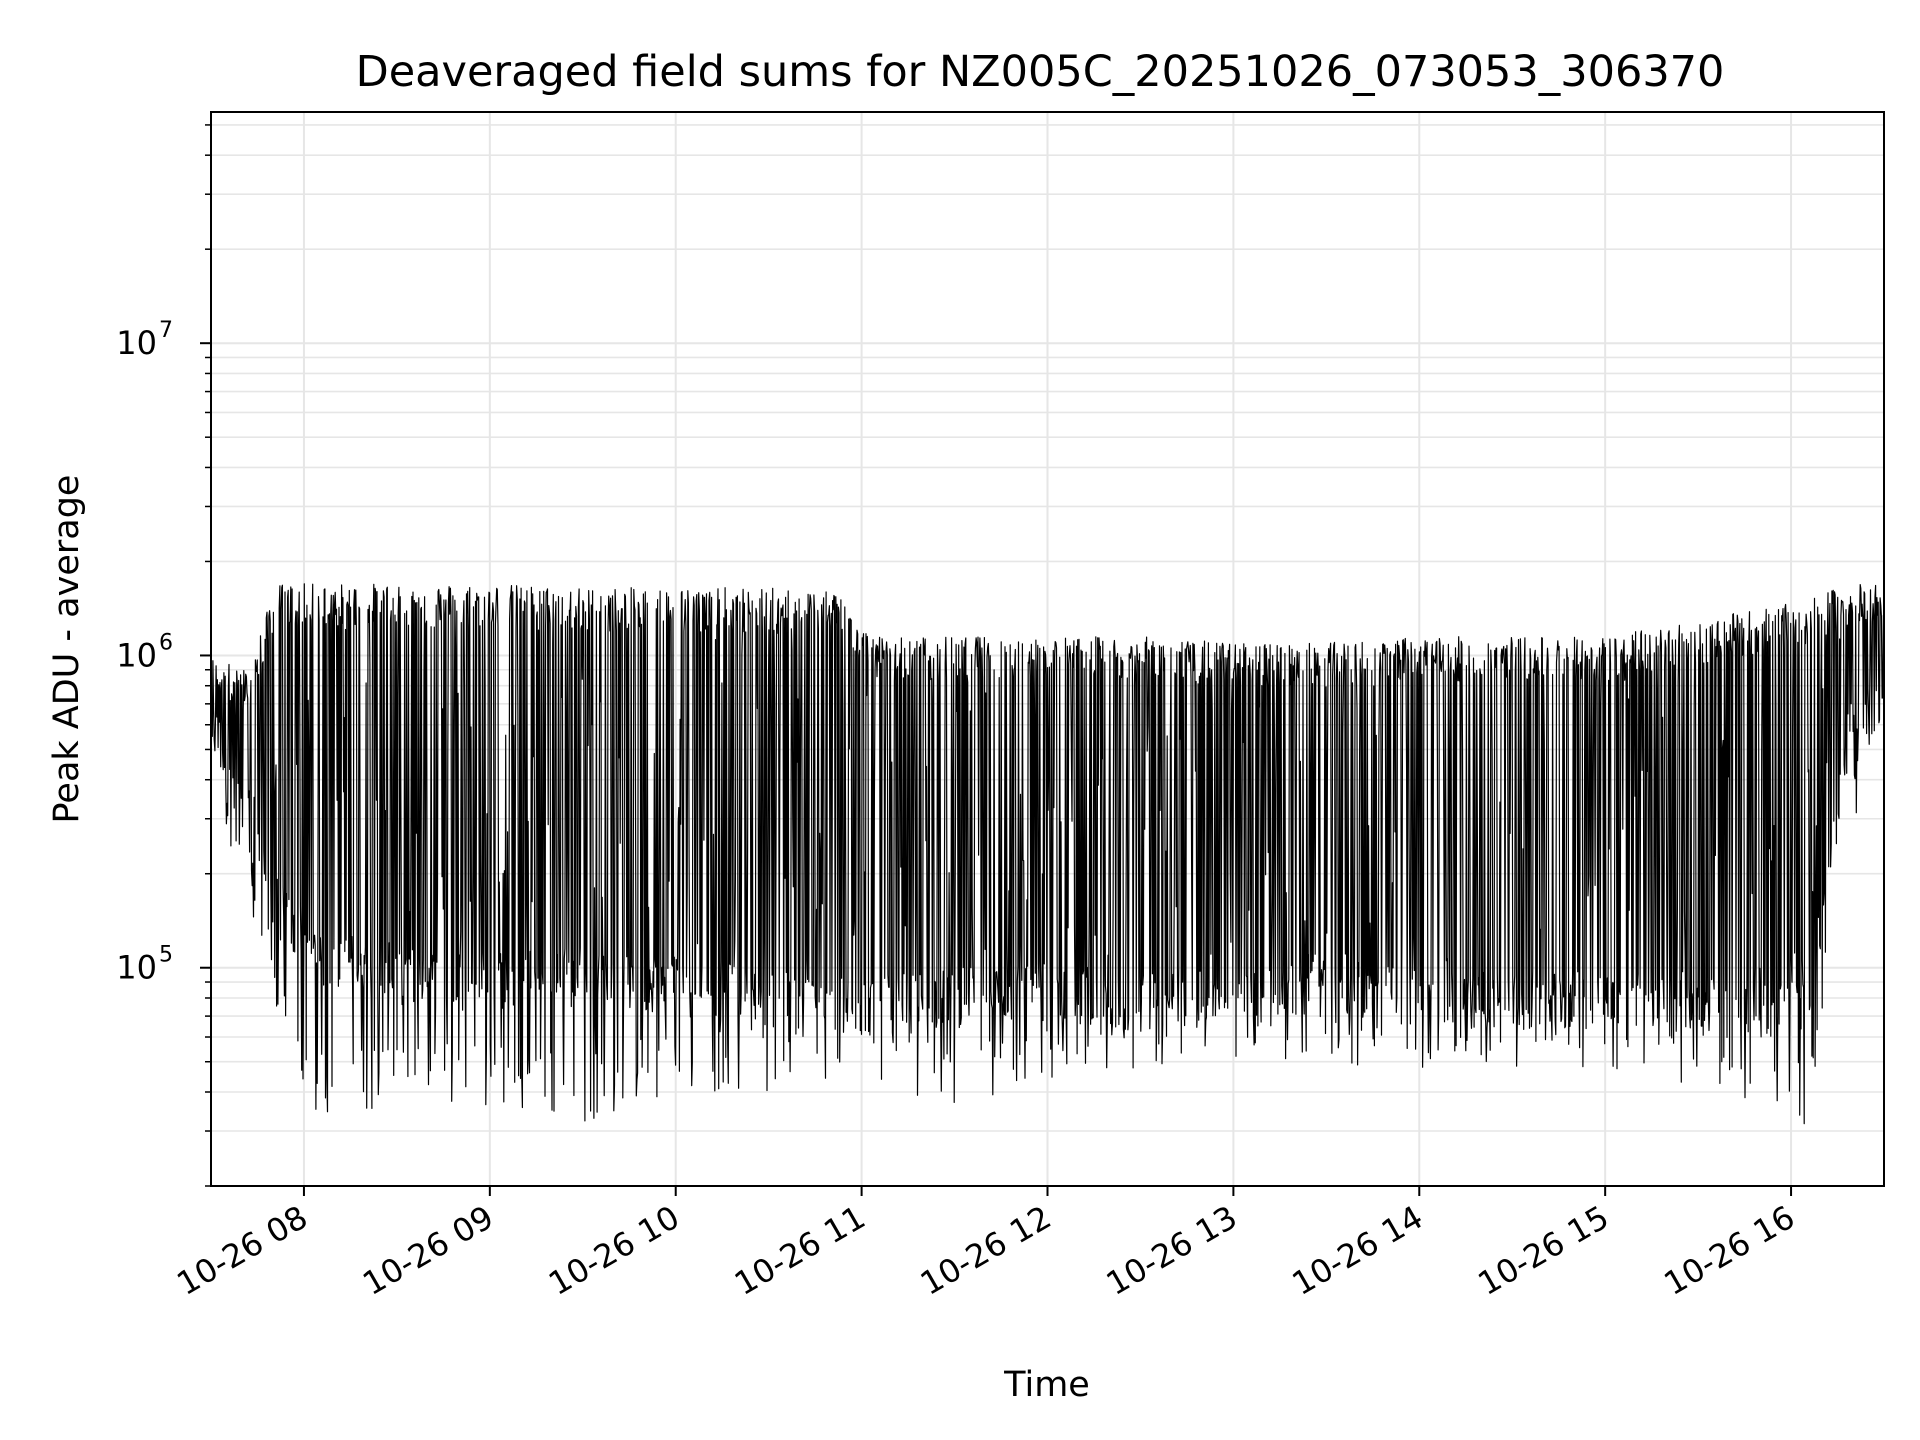  What do you see at coordinates (1046, 1385) in the screenshot?
I see `x-axis-label: Time` at bounding box center [1046, 1385].